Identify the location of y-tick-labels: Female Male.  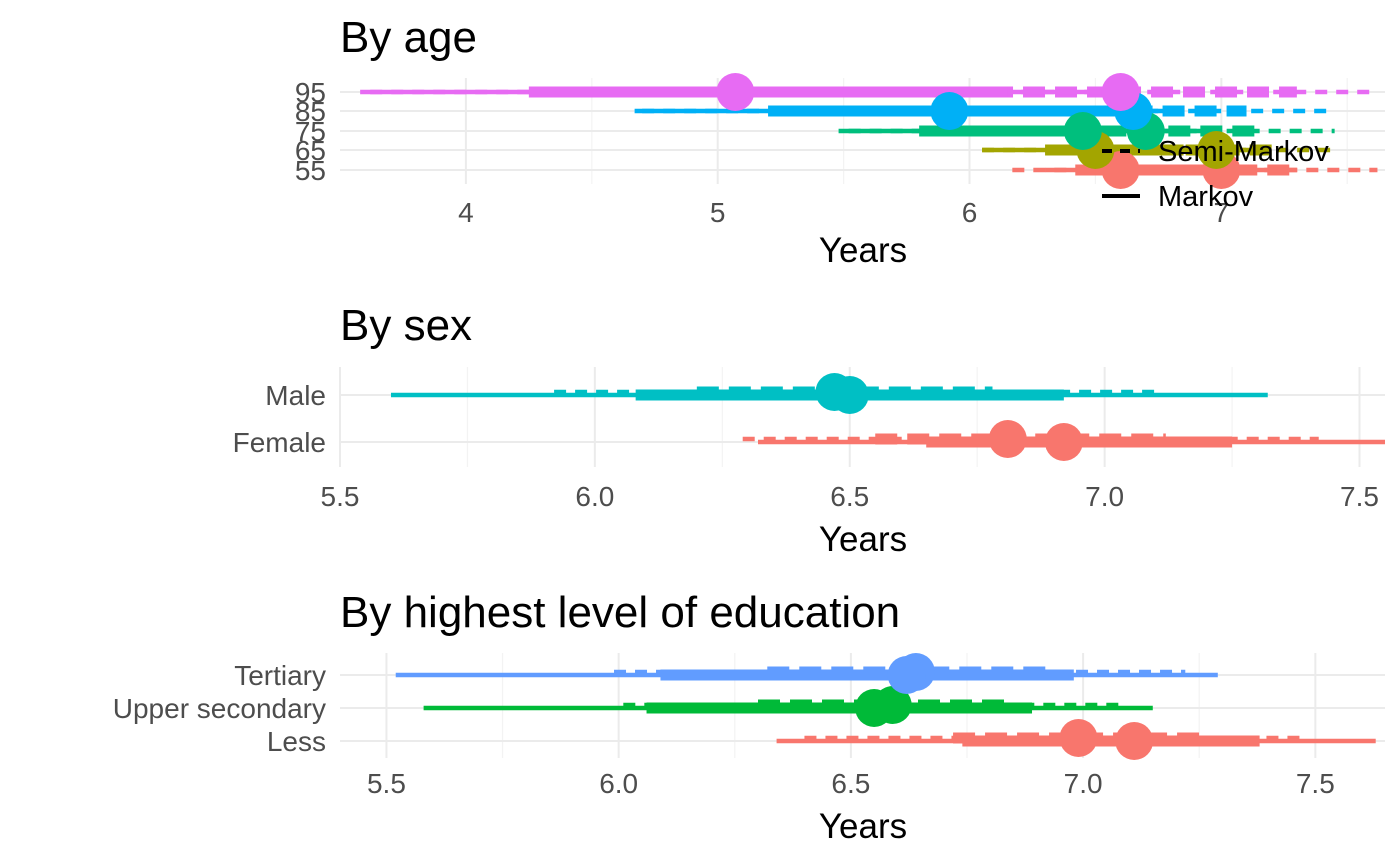
(279, 419).